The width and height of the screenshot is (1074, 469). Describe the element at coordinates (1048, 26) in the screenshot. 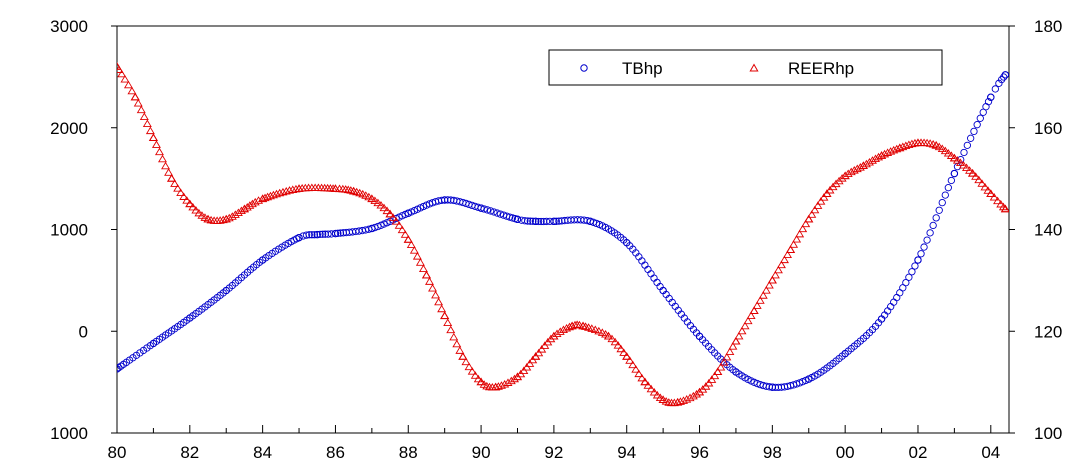

I see `right-tick-label: 180` at that location.